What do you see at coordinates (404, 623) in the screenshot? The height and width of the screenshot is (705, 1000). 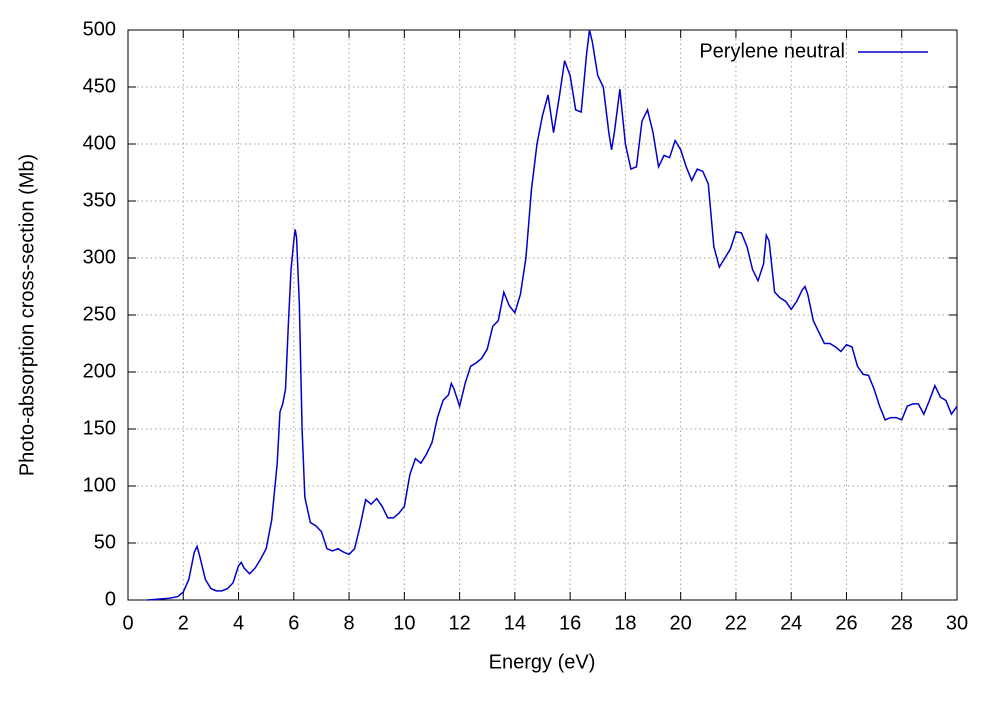 I see `x-tick-label: 10` at bounding box center [404, 623].